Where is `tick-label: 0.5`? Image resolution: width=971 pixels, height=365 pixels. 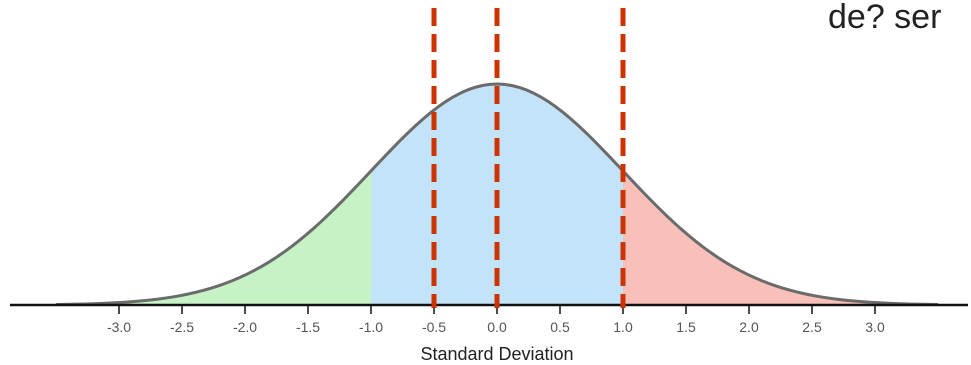
tick-label: 0.5 is located at coordinates (560, 327).